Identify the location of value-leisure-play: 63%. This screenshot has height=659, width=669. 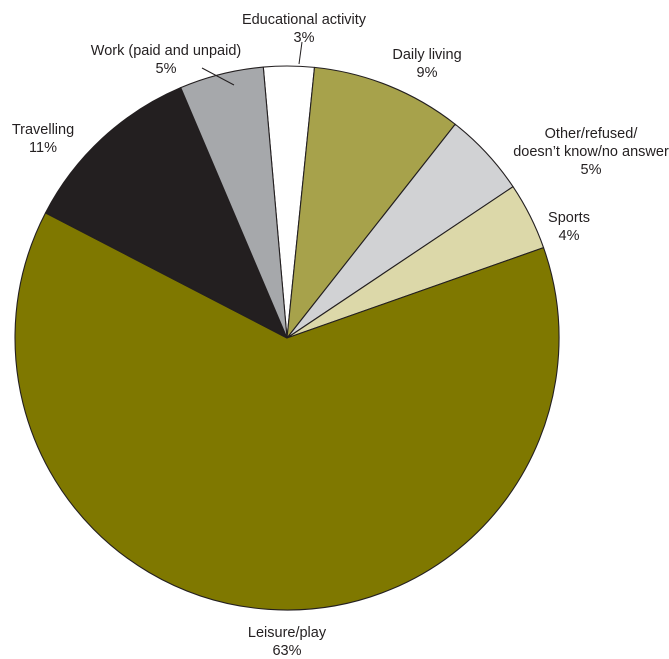
(286, 651).